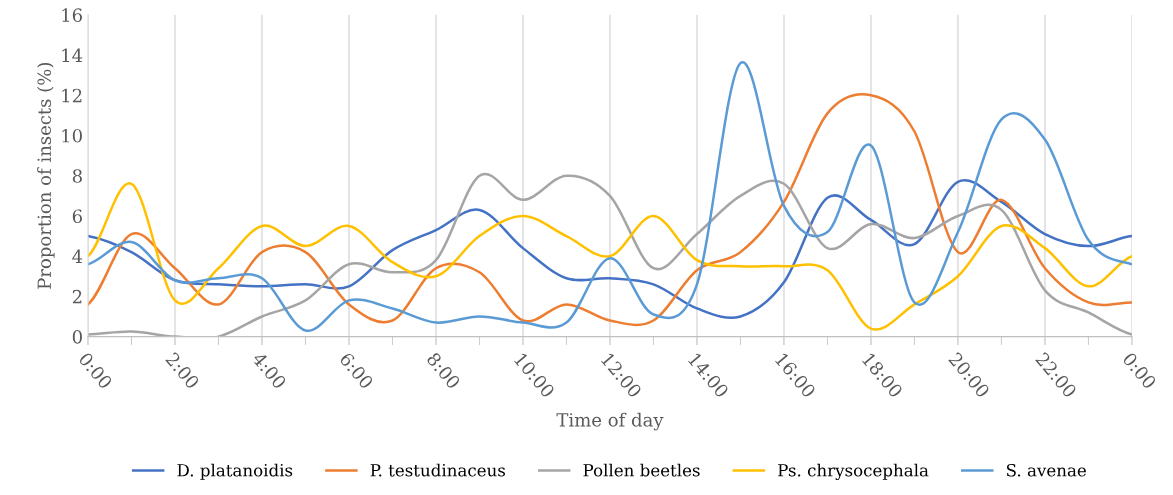 The width and height of the screenshot is (1173, 495). I want to click on legend-label: P. testudinaceus, so click(438, 470).